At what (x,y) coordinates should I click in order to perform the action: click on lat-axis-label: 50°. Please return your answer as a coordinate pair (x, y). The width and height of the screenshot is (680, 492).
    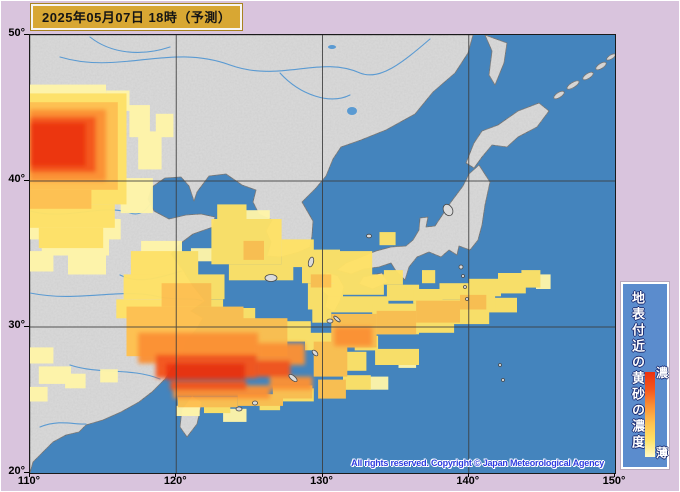
    Looking at the image, I should click on (16, 33).